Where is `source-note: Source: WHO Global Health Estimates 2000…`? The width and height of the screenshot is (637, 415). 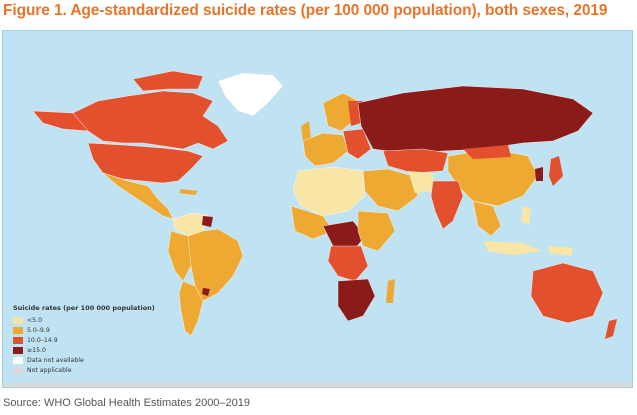 source-note: Source: WHO Global Health Estimates 2000… is located at coordinates (127, 403).